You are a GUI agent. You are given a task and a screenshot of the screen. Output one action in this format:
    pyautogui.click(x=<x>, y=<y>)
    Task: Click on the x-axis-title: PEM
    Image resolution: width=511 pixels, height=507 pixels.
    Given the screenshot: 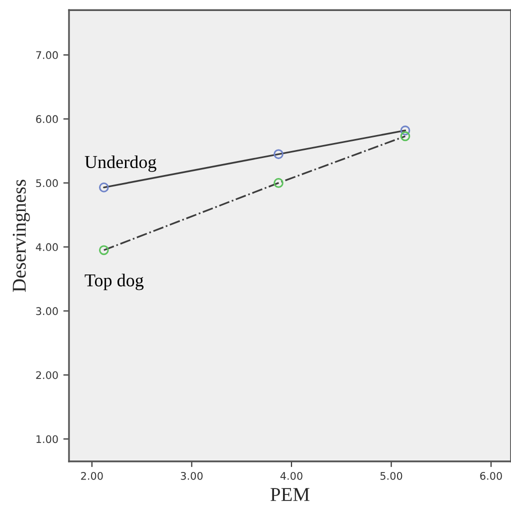 What is the action you would take?
    pyautogui.click(x=290, y=494)
    